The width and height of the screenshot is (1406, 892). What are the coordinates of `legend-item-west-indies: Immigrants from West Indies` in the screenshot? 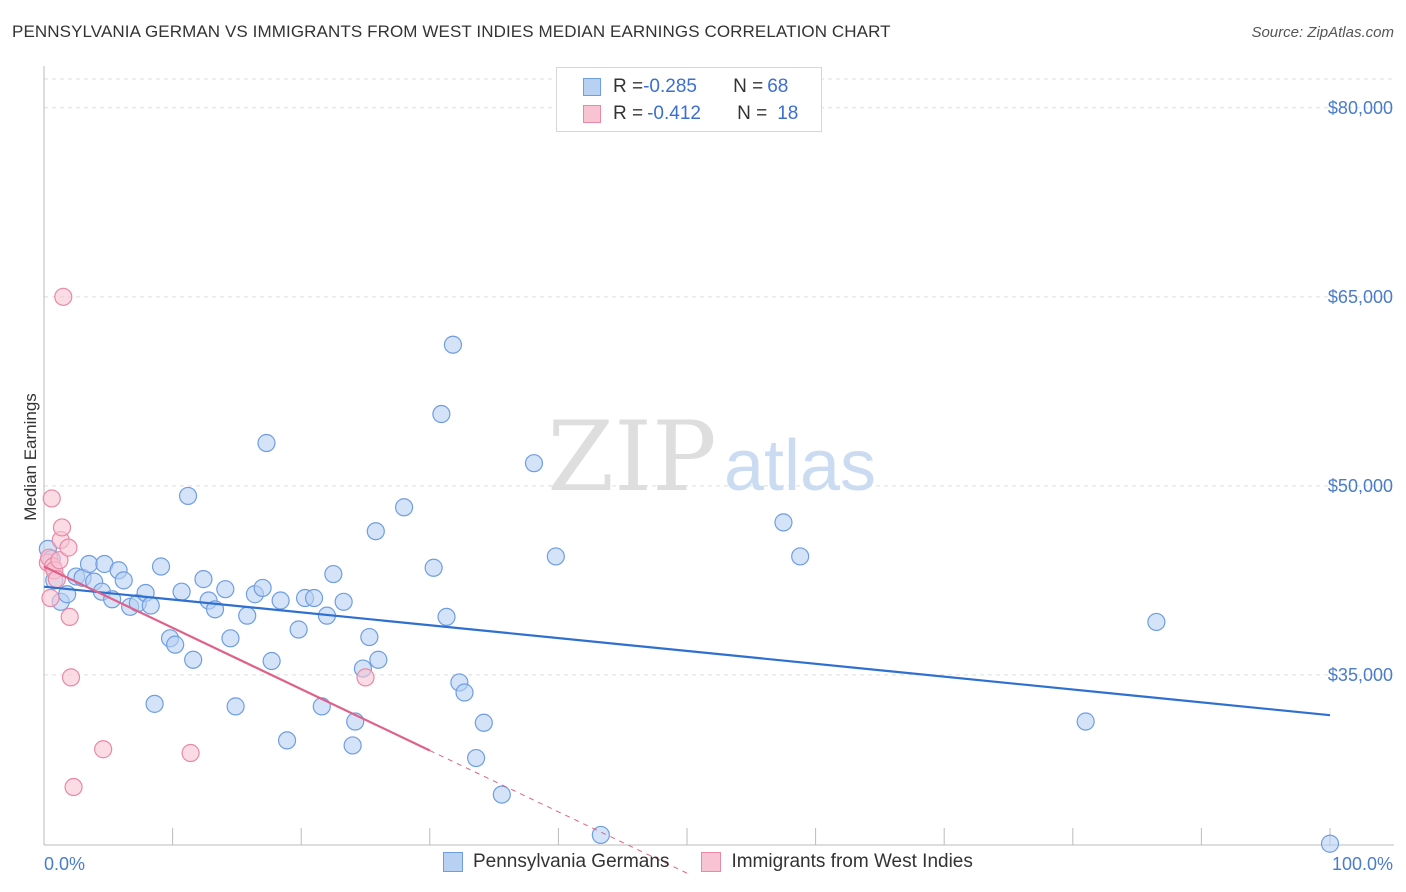 It's located at (837, 862).